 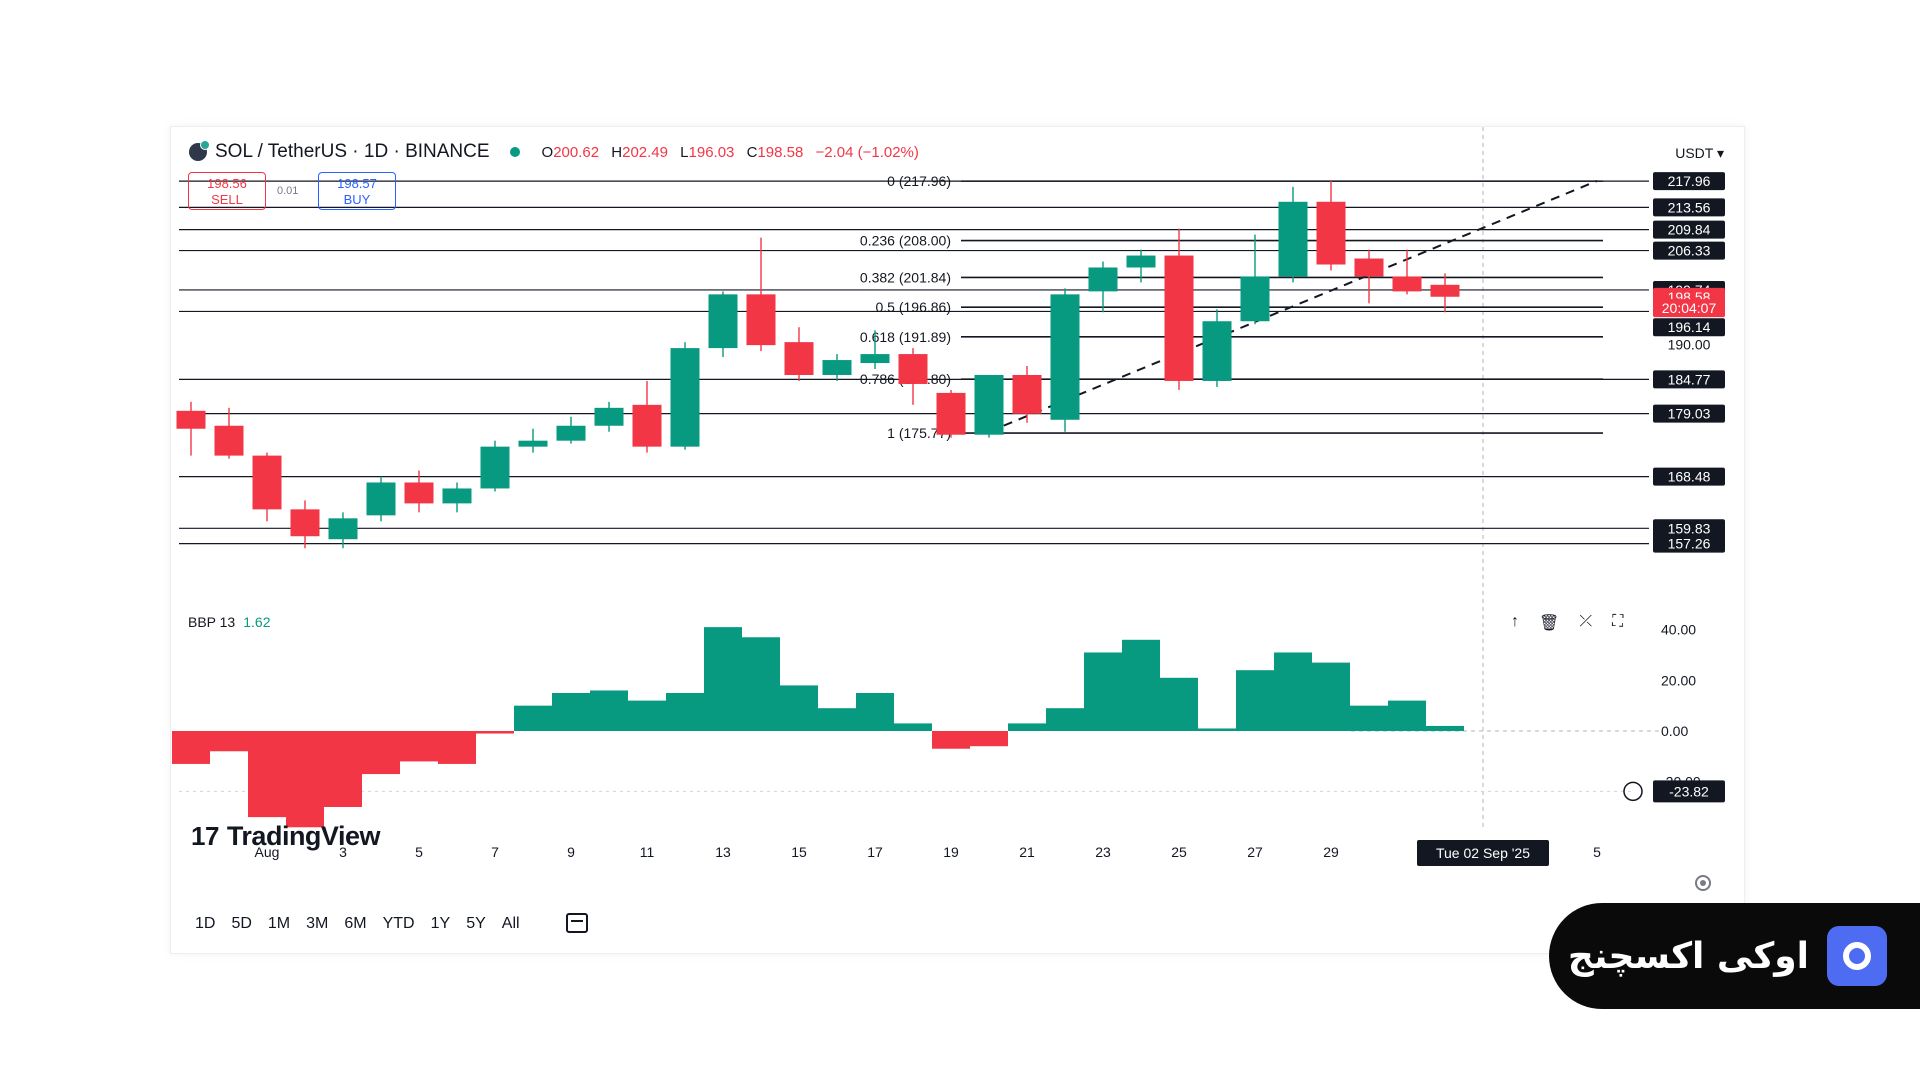 I want to click on price-axis-label: 179.03, so click(x=1689, y=414).